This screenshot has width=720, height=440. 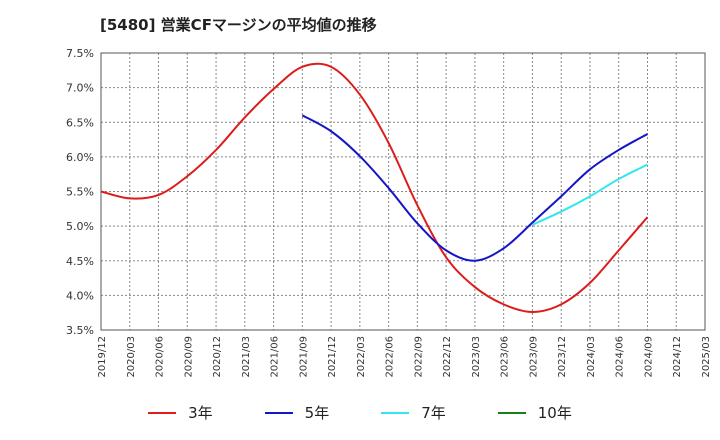 I want to click on x-tick-label: 2023/09, so click(x=533, y=357).